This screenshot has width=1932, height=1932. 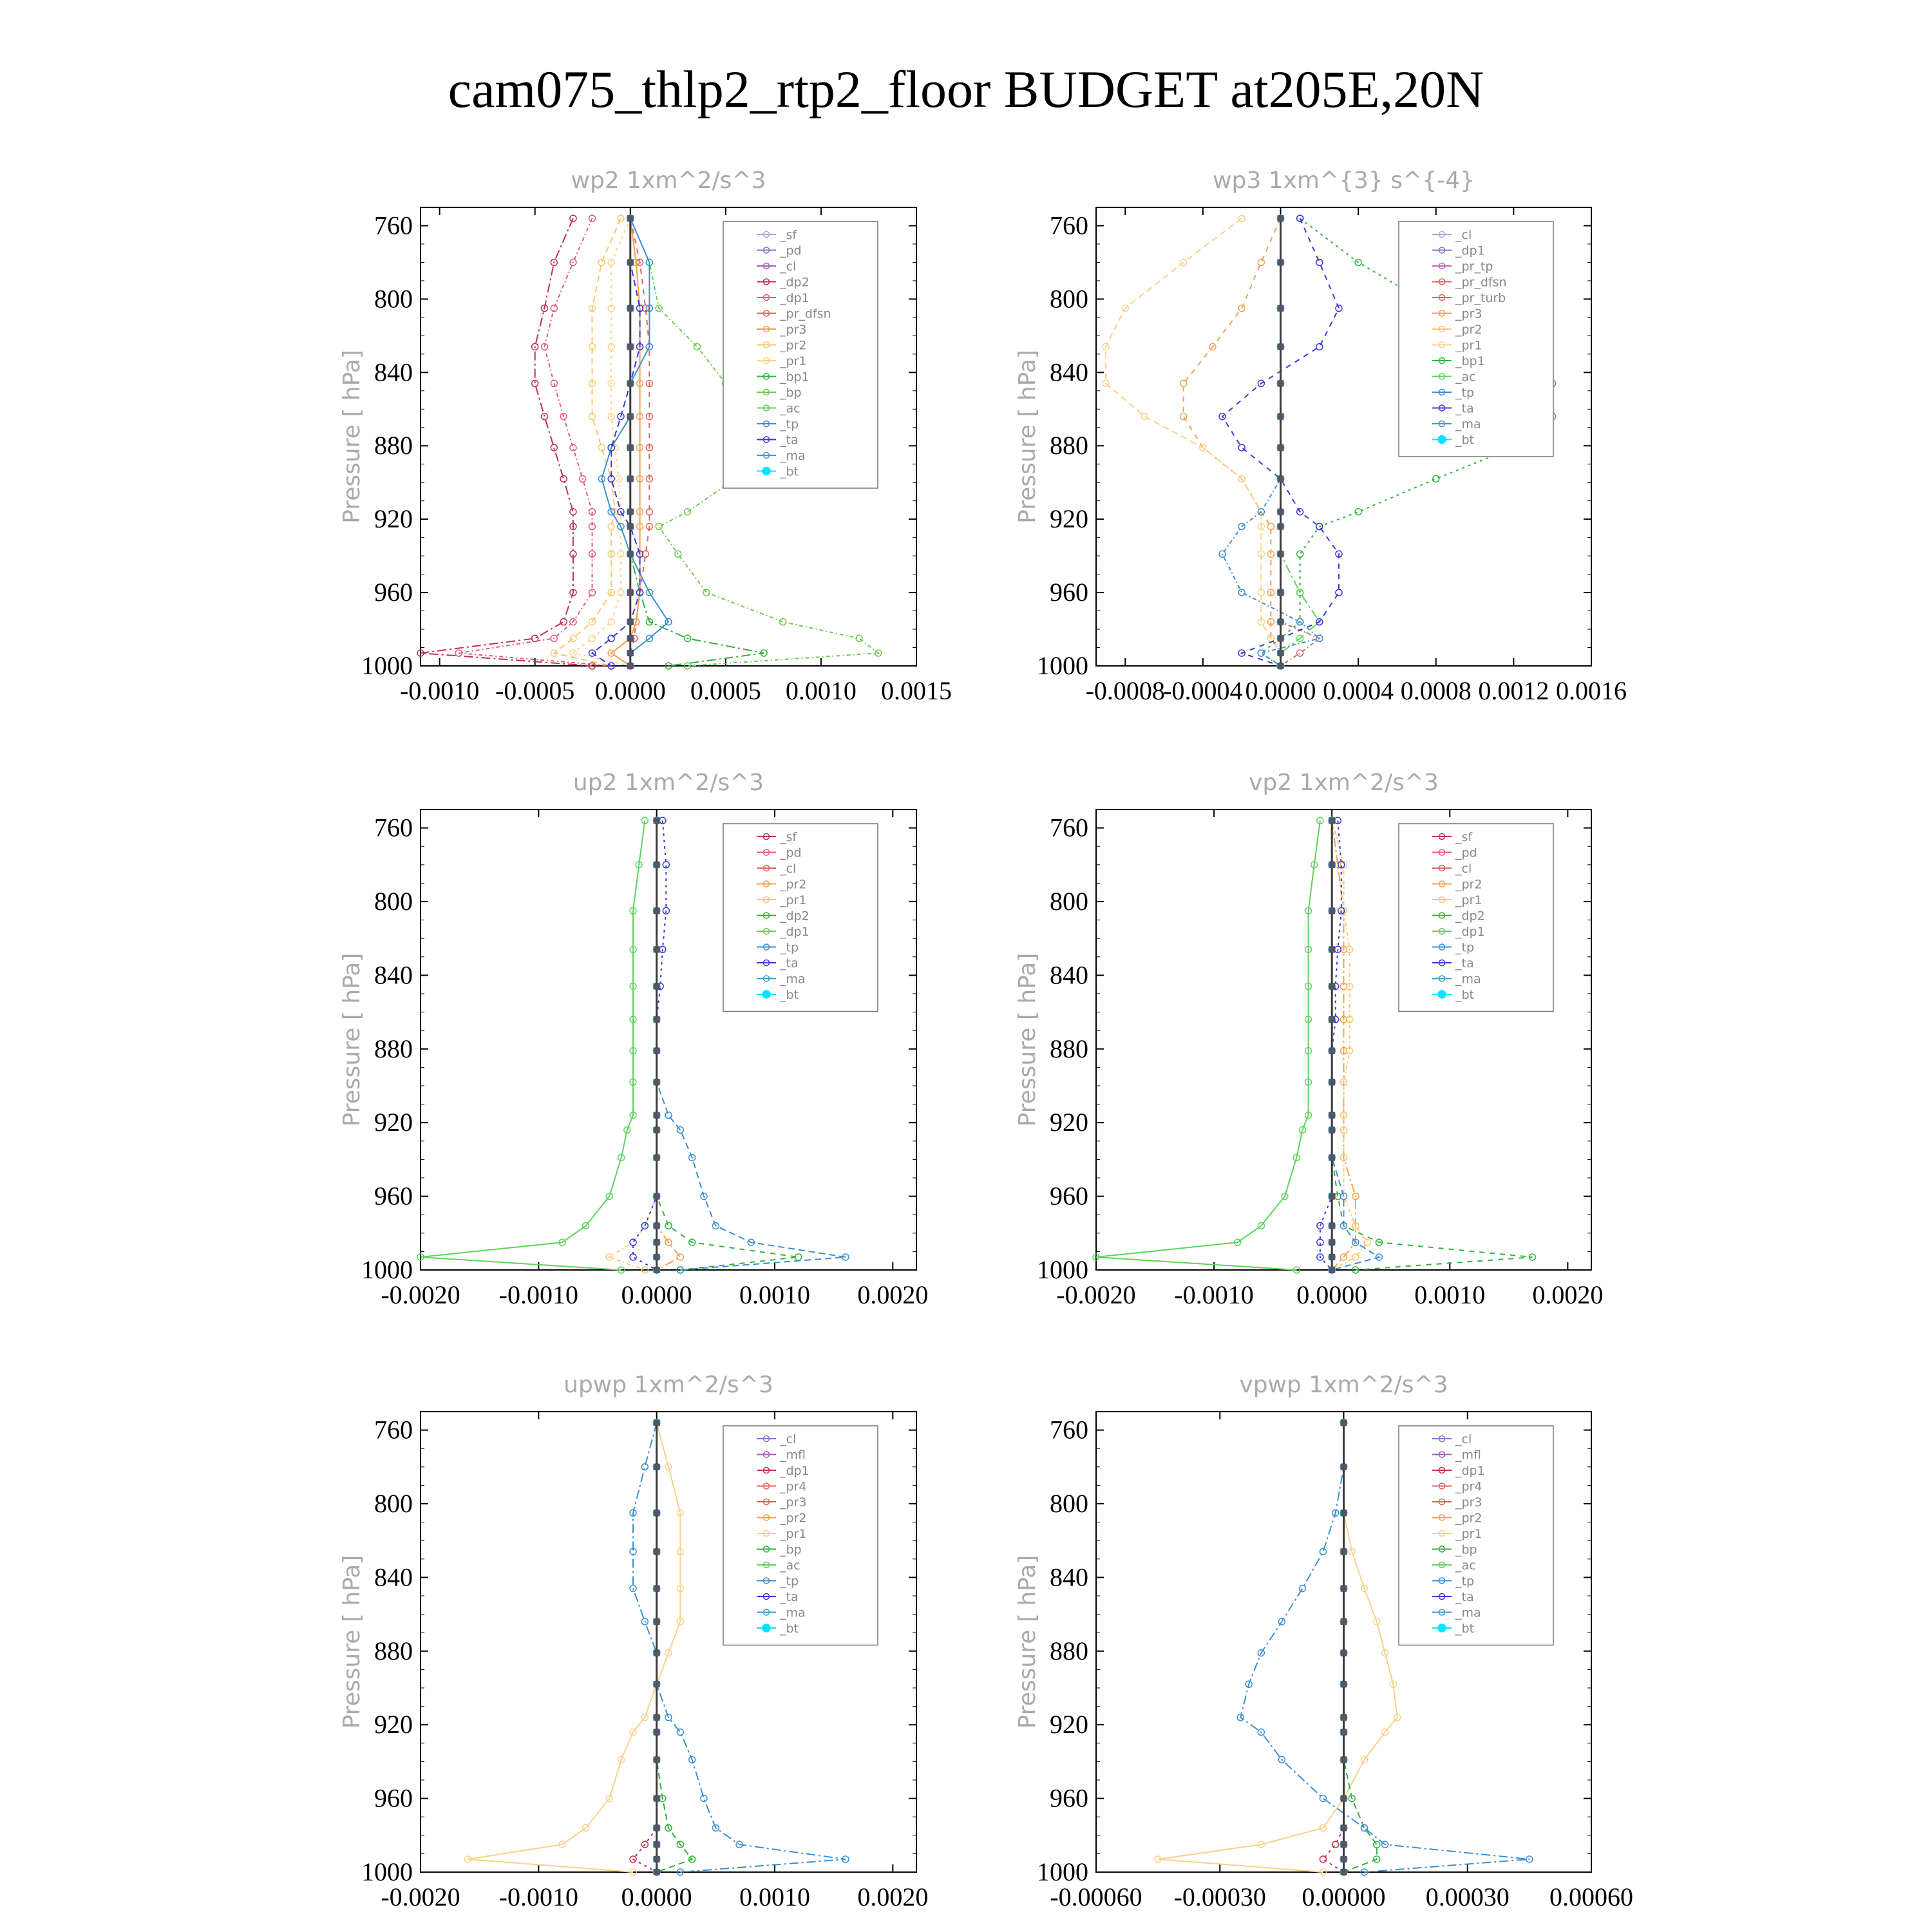 What do you see at coordinates (533, 1045) in the screenshot?
I see `series-line-ac` at bounding box center [533, 1045].